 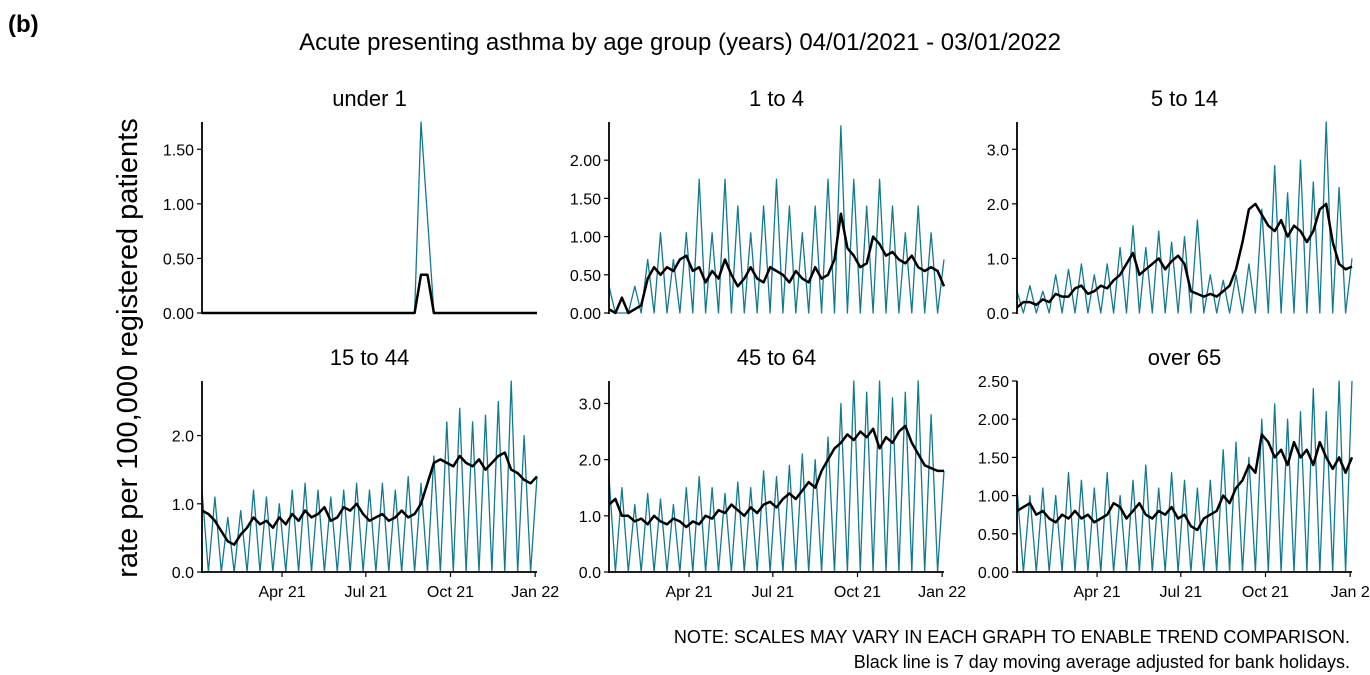 What do you see at coordinates (128, 347) in the screenshot?
I see `y-axis-label: rate per 100,000 registered patients` at bounding box center [128, 347].